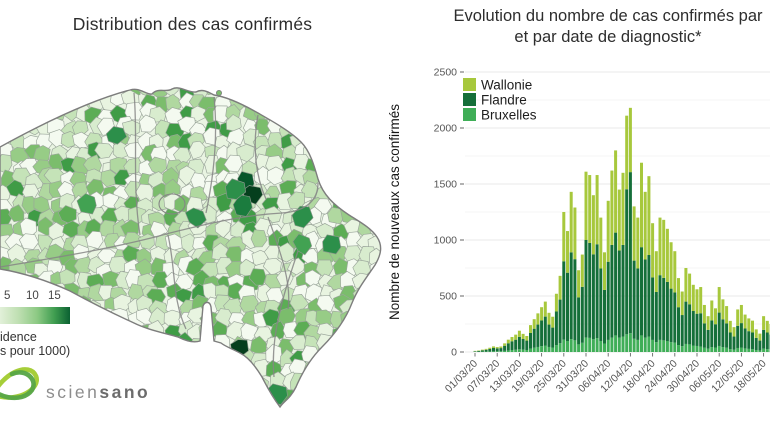 The height and width of the screenshot is (433, 770). I want to click on legend-swatch-bruxelles, so click(469, 114).